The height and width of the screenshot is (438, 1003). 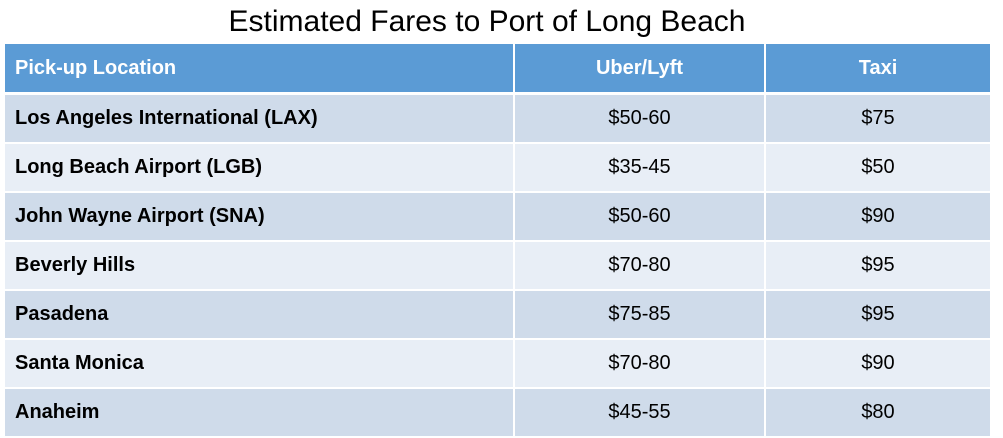 What do you see at coordinates (260, 118) in the screenshot?
I see `pickup-location-cell: Los Angeles International (LAX)` at bounding box center [260, 118].